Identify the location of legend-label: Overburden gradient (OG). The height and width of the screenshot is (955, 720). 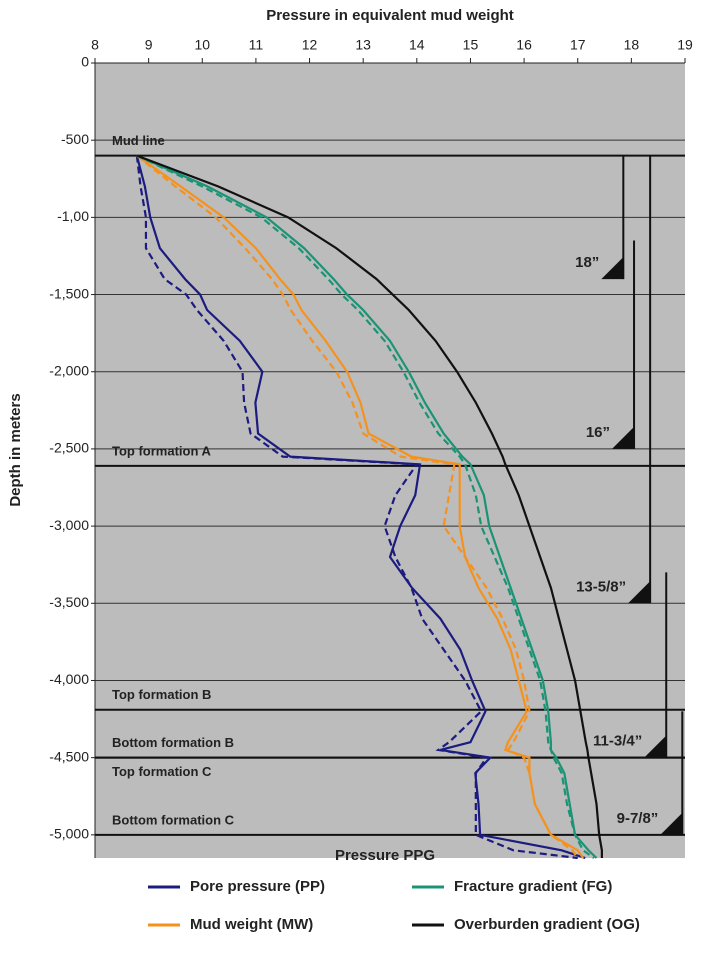
(547, 924).